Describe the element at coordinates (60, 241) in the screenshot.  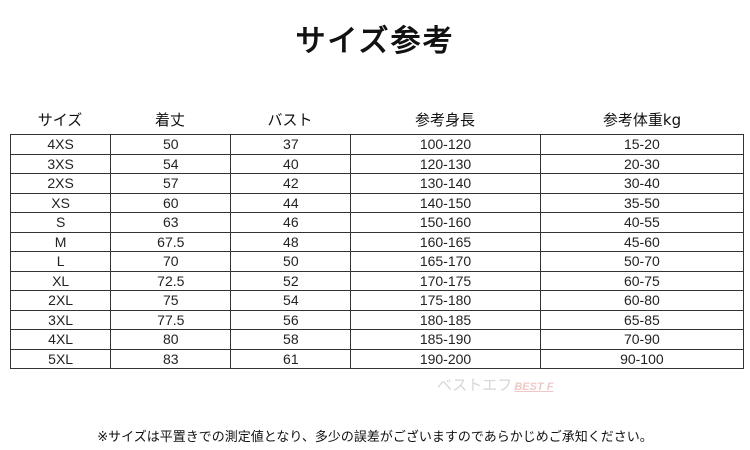
I see `cell-size: M` at that location.